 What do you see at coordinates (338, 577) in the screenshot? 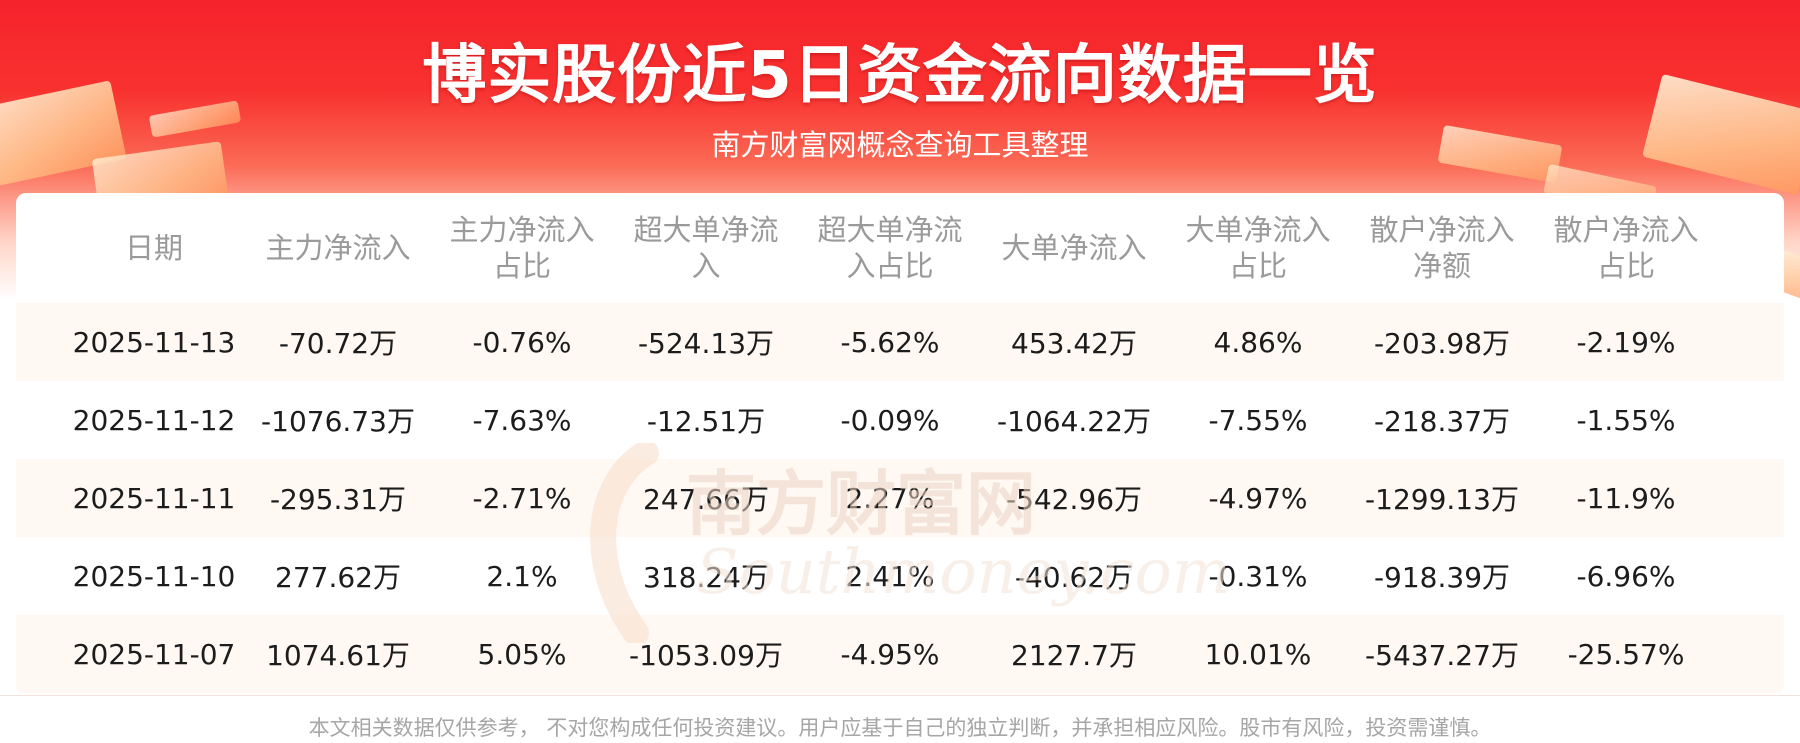
I see `table-cell-col-main-net: 277.62万` at bounding box center [338, 577].